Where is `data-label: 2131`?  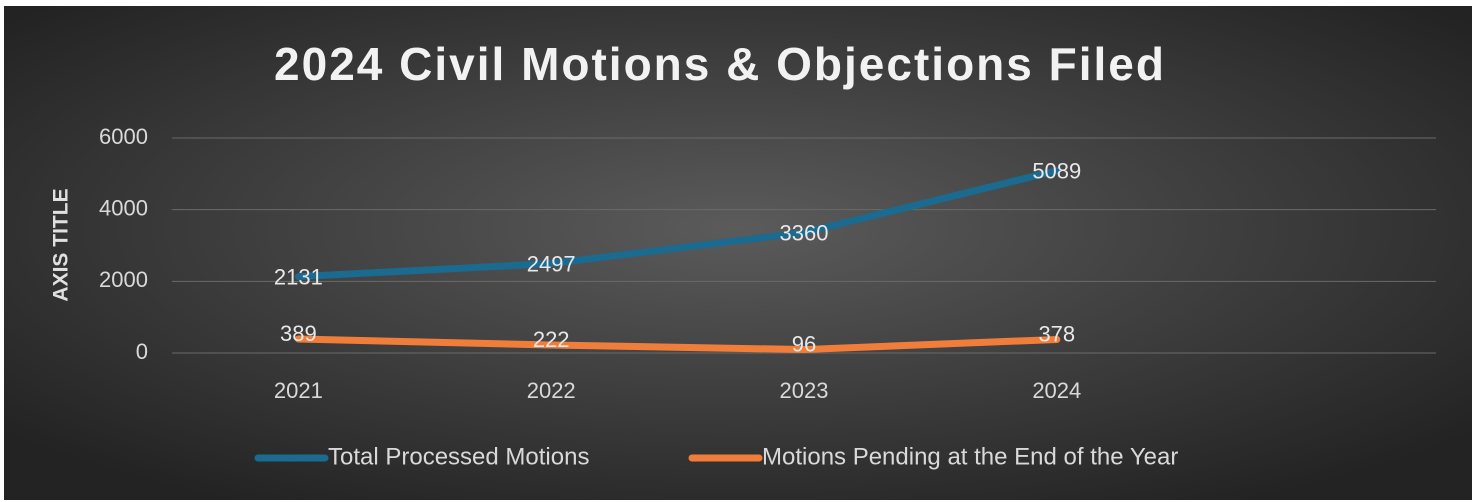 data-label: 2131 is located at coordinates (298, 276).